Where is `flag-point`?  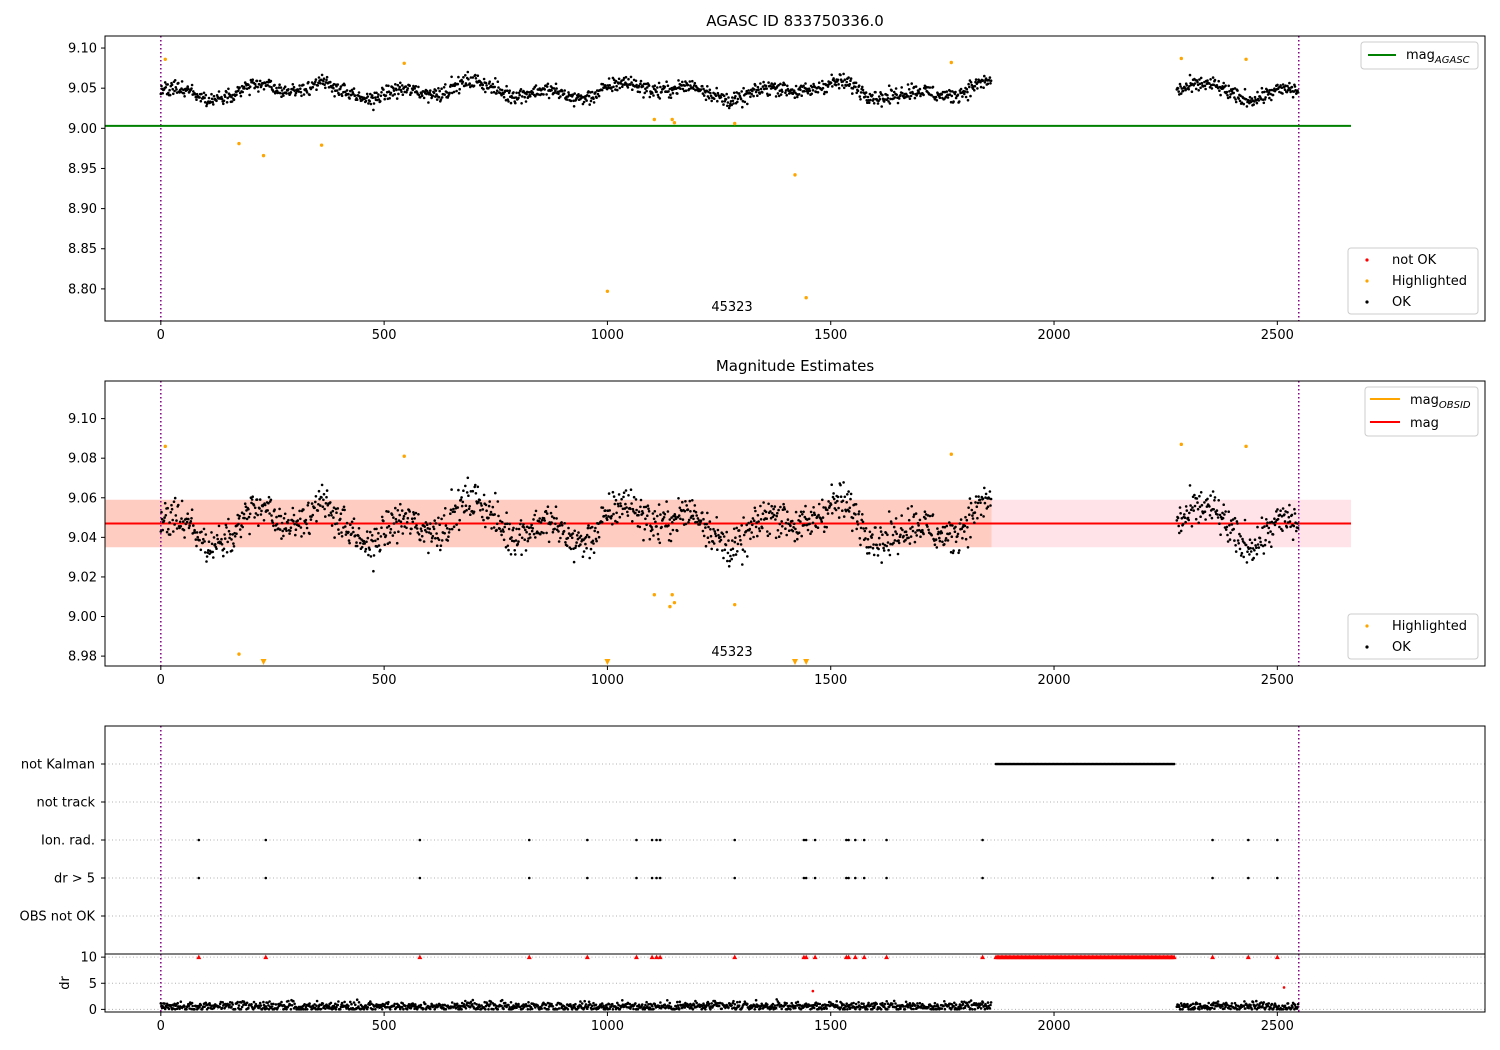 flag-point is located at coordinates (1248, 840).